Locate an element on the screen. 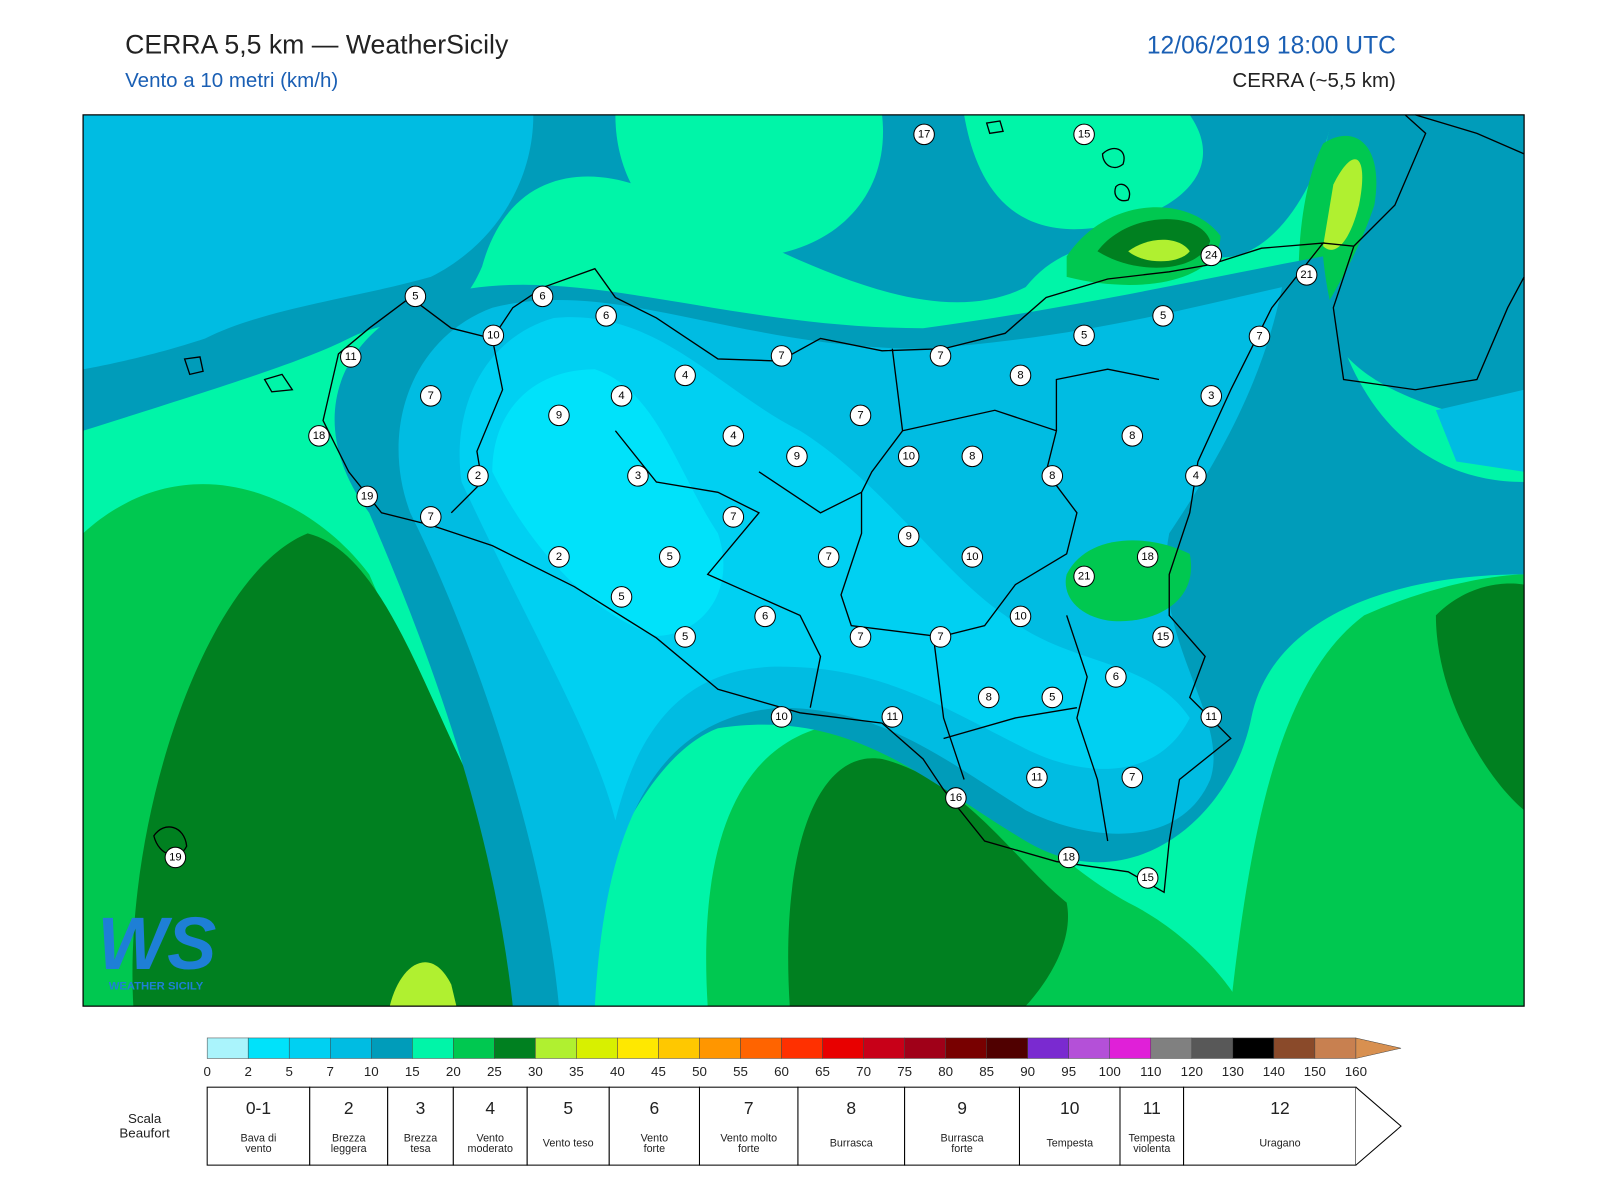  beaufort-desc: violenta is located at coordinates (1151, 1149).